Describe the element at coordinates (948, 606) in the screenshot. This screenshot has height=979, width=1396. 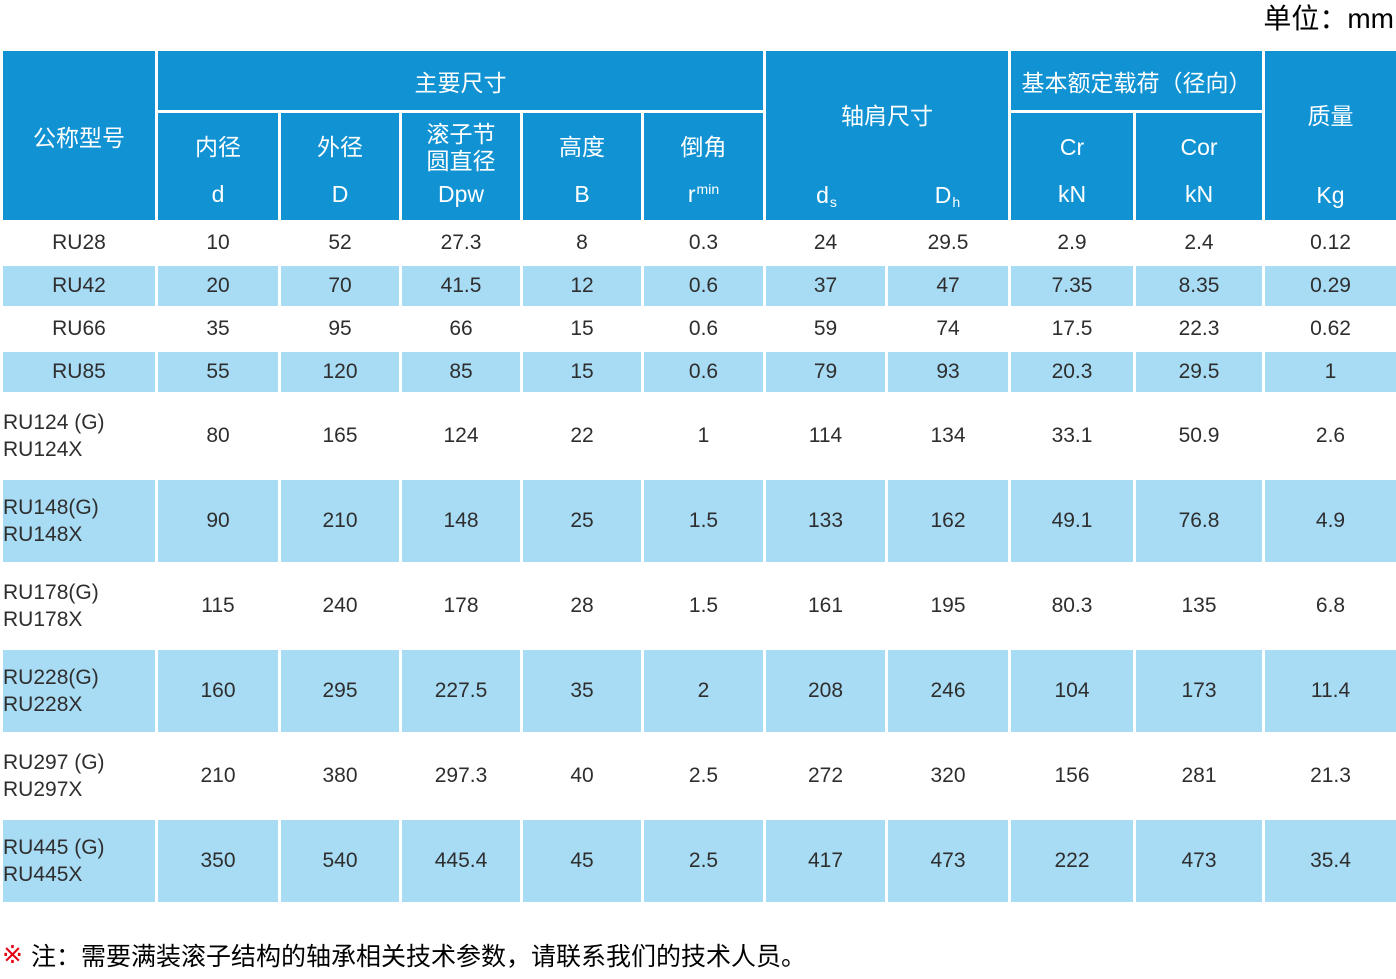
I see `value-cell: 195` at that location.